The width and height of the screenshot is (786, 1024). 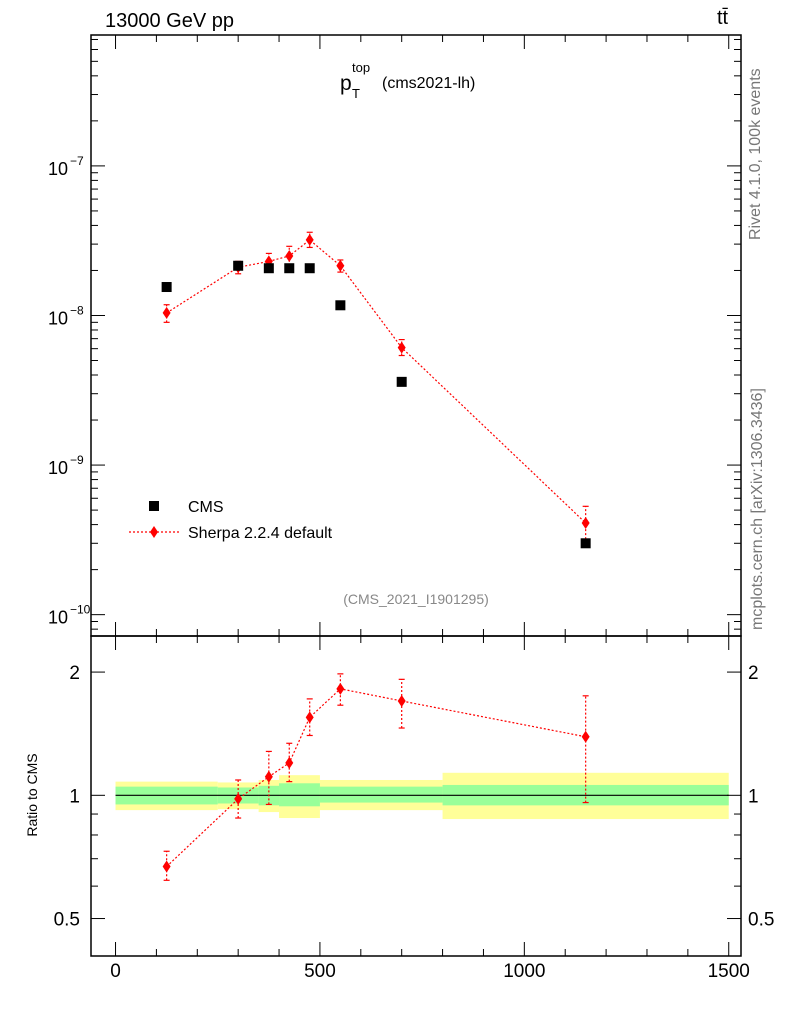 I want to click on title-subscript: T, so click(x=356, y=93).